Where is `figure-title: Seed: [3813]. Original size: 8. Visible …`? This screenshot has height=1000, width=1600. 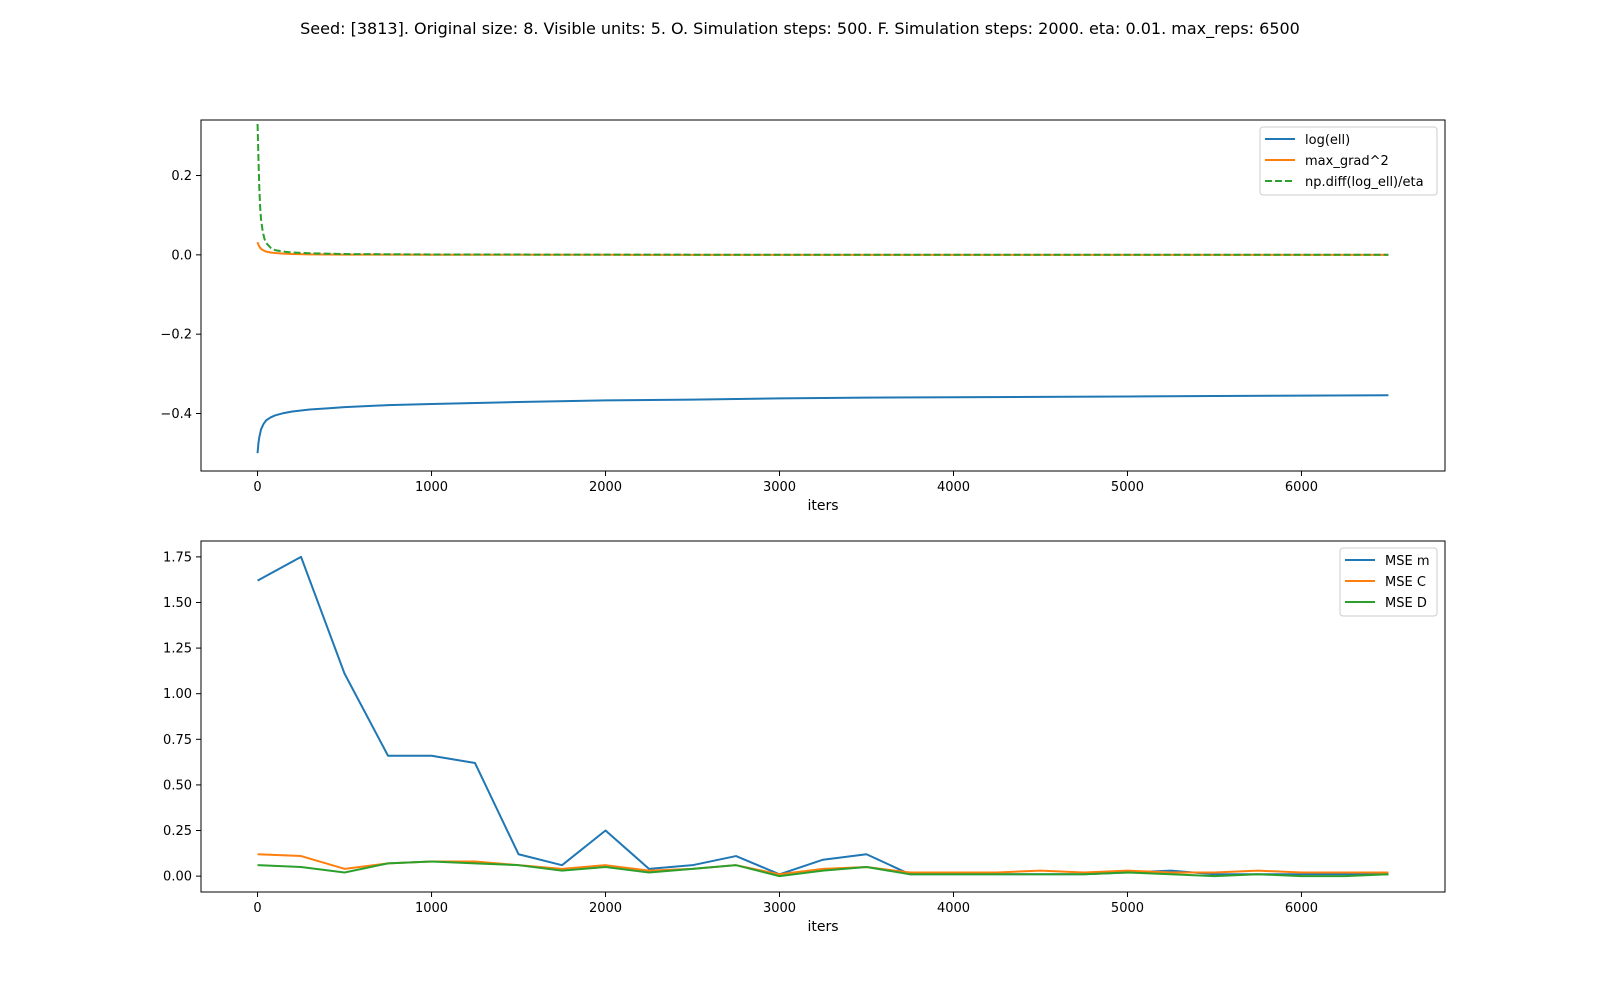
figure-title: Seed: [3813]. Original size: 8. Visible … is located at coordinates (800, 29).